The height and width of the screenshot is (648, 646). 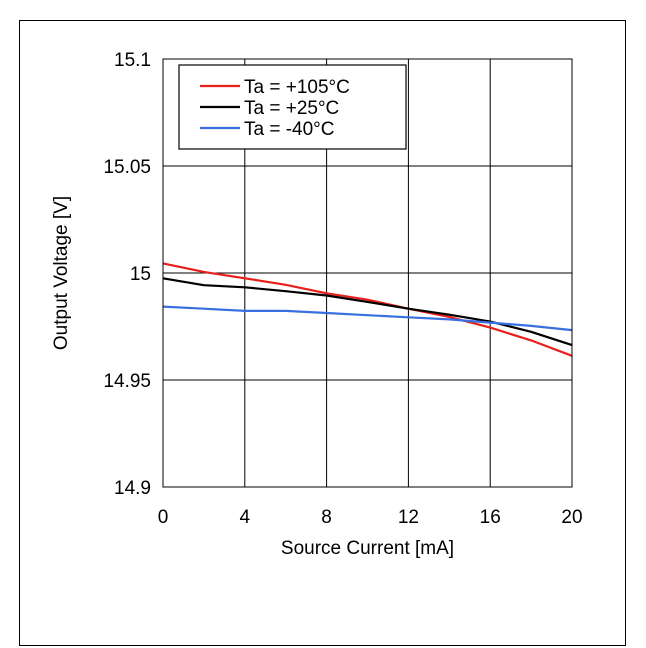 I want to click on y-axis-label: Output Voltage [V], so click(x=61, y=273).